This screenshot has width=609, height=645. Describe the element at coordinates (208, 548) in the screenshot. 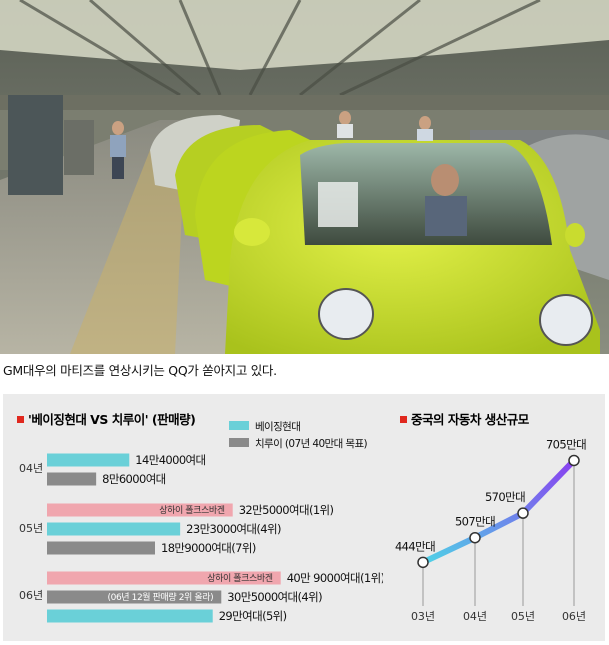

I see `bar-value-label: 18만9000여대(7위)` at that location.